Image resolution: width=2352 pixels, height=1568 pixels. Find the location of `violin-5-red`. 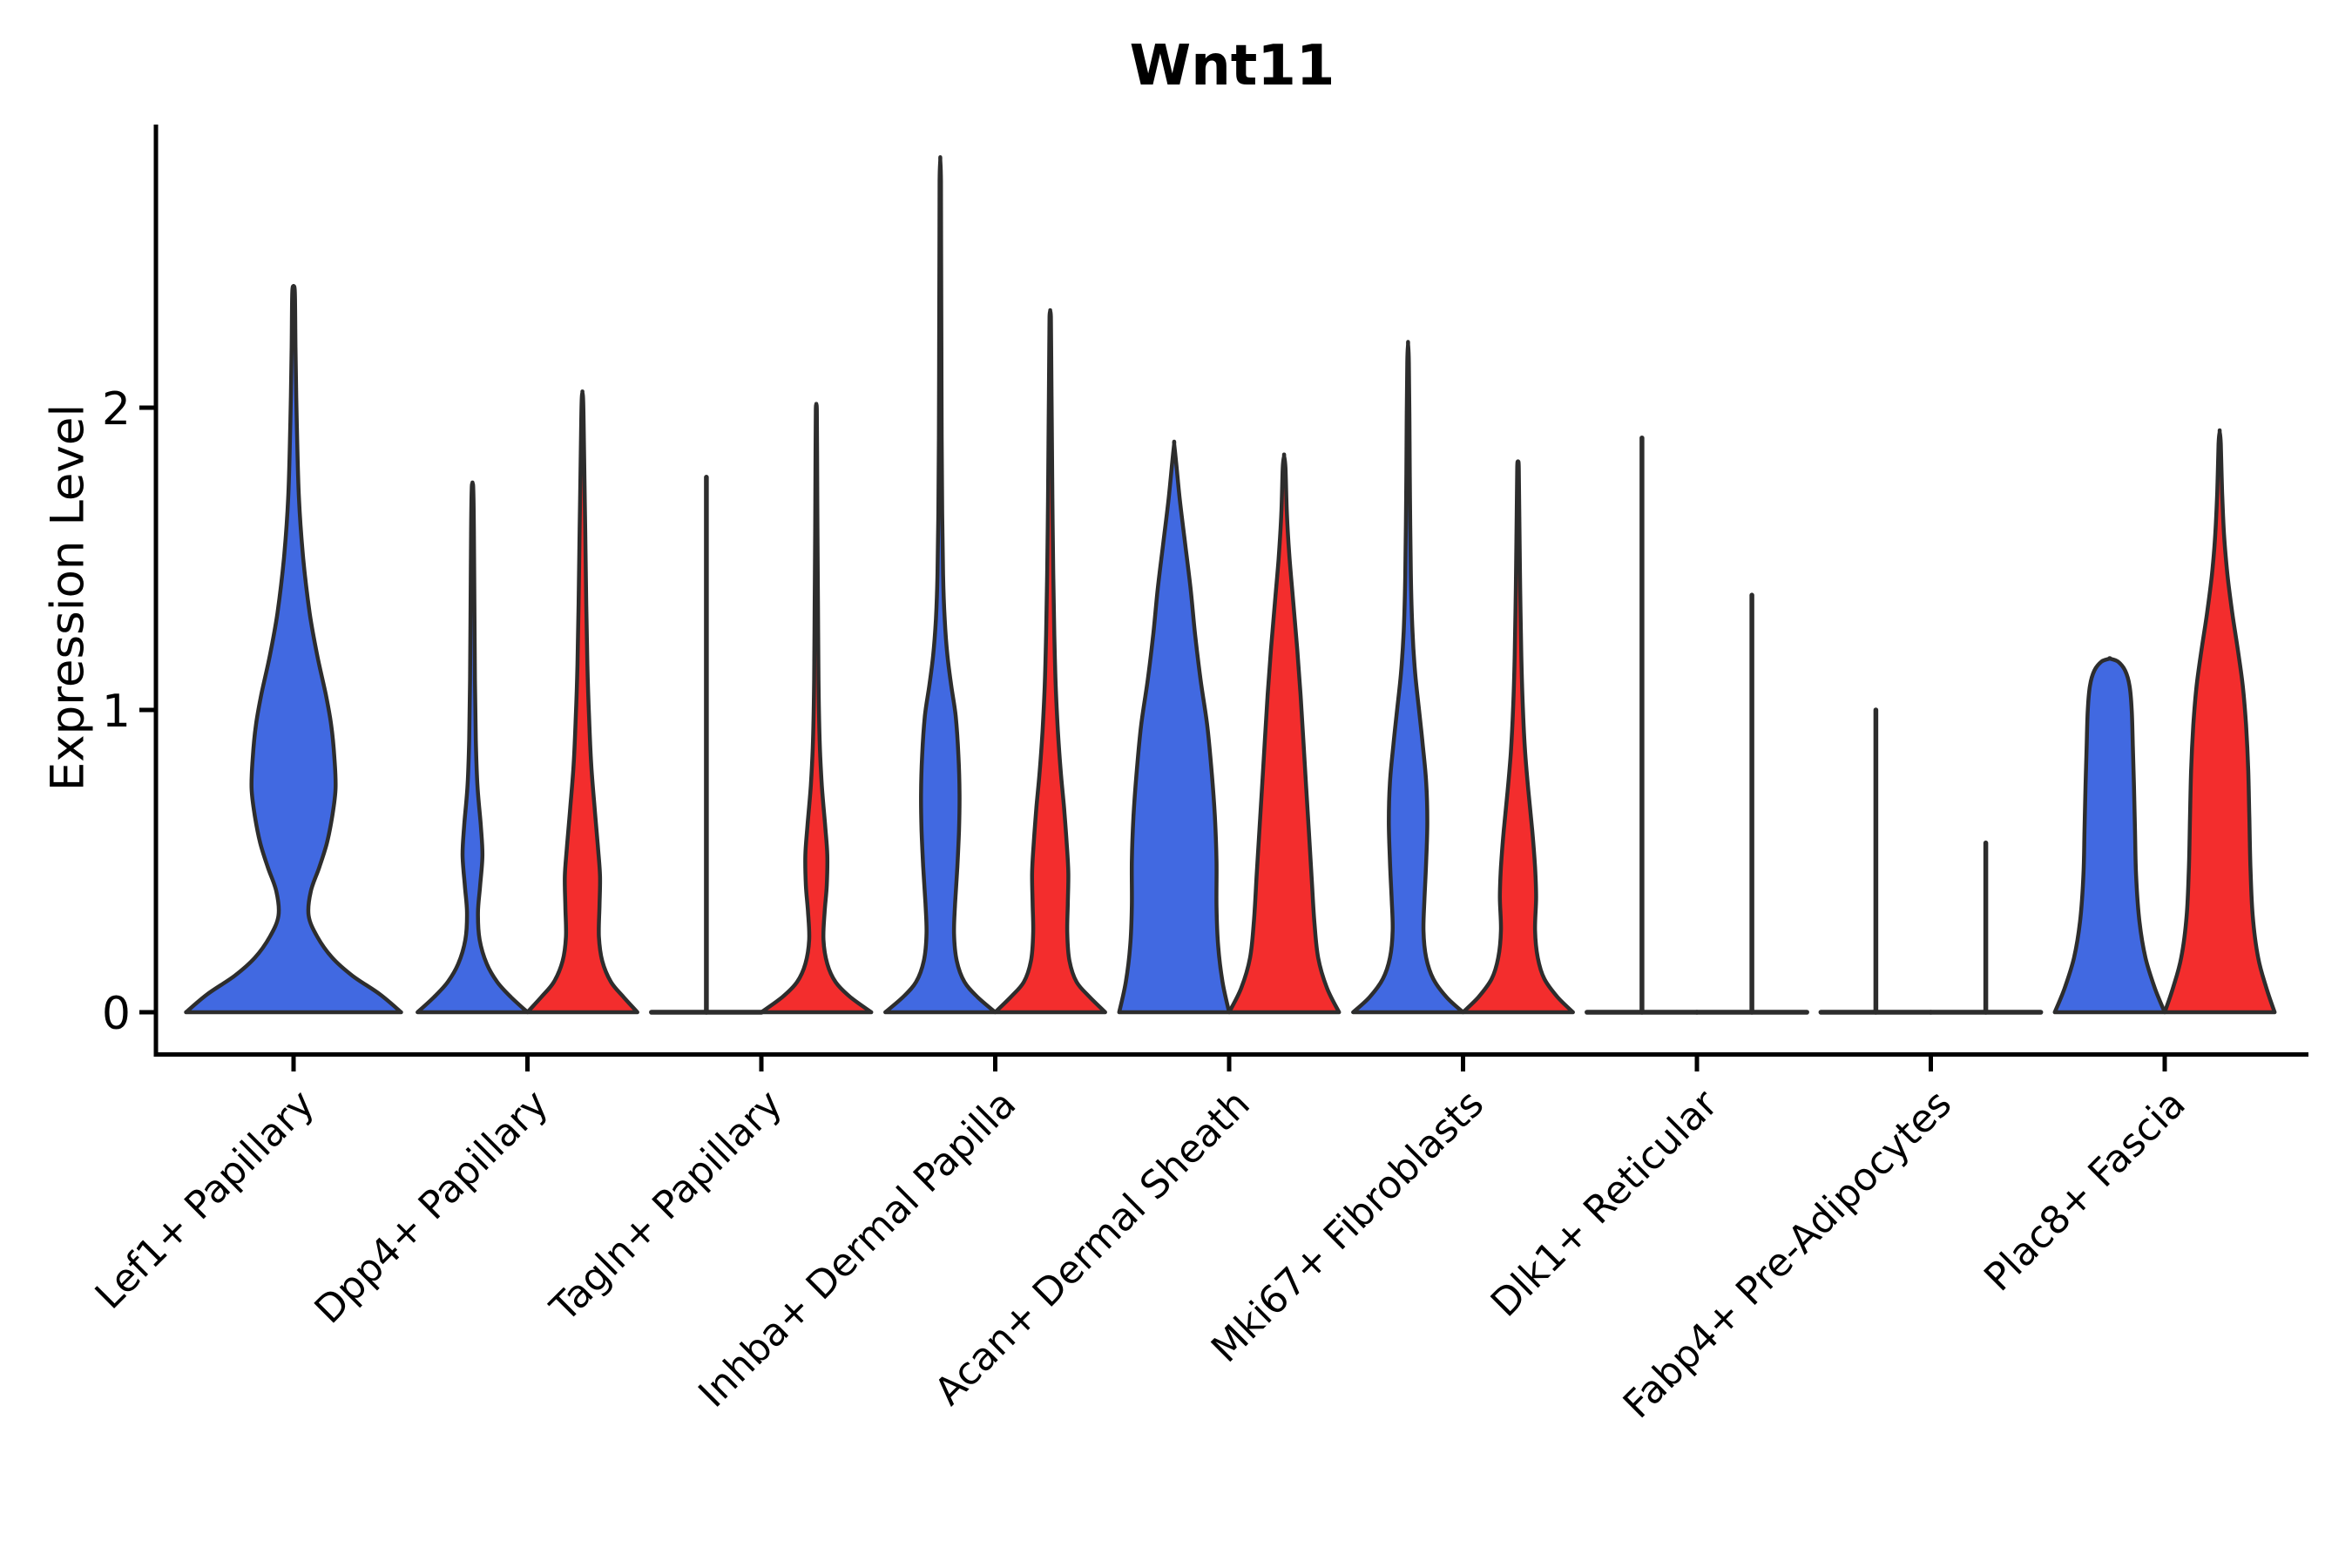

violin-5-red is located at coordinates (1518, 737).